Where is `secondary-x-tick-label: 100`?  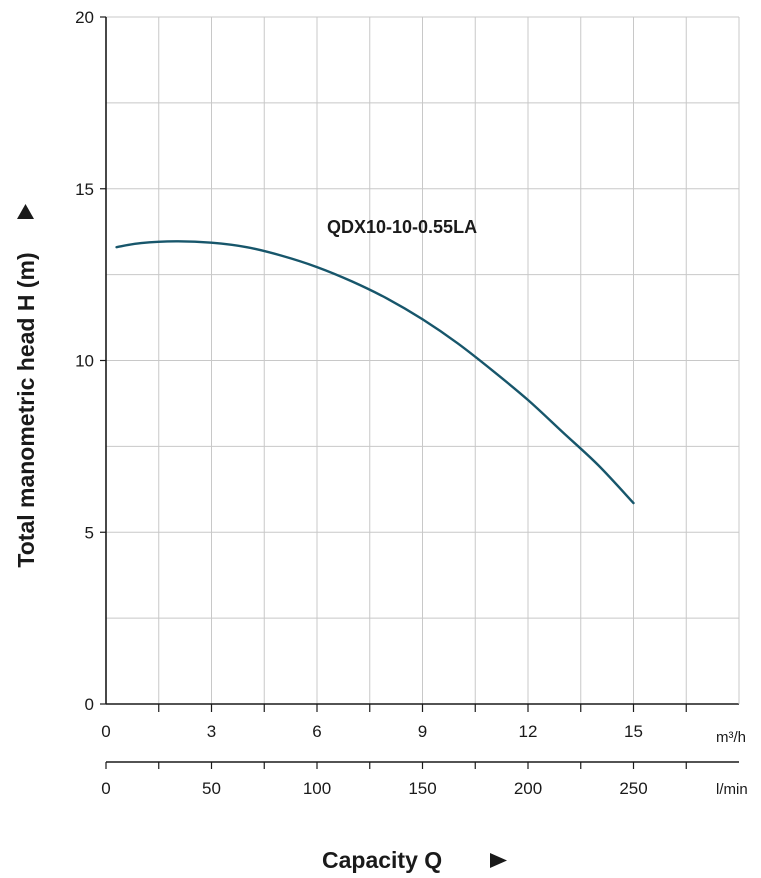
secondary-x-tick-label: 100 is located at coordinates (317, 788).